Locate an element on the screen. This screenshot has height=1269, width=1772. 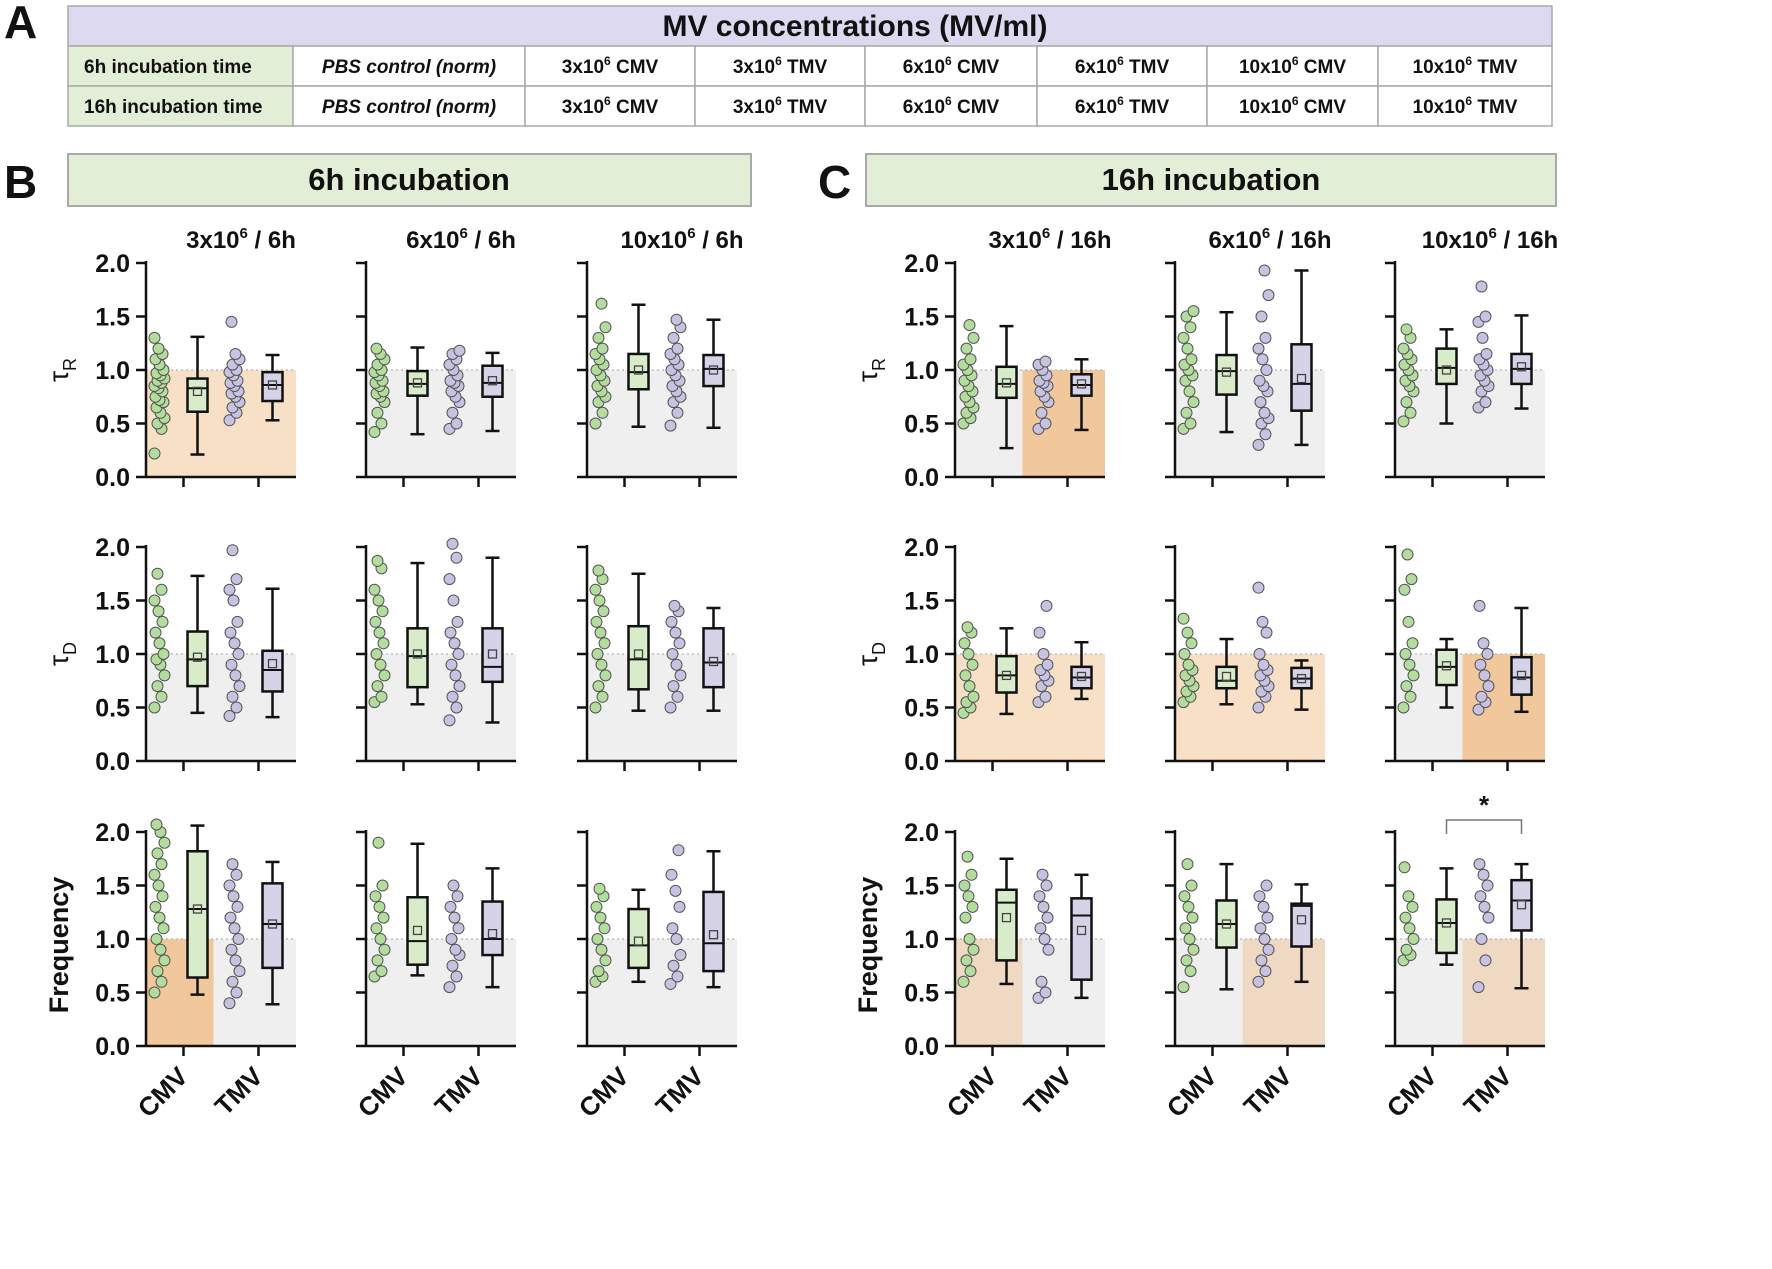
subplot: CMV TMV * is located at coordinates (1463, 956).